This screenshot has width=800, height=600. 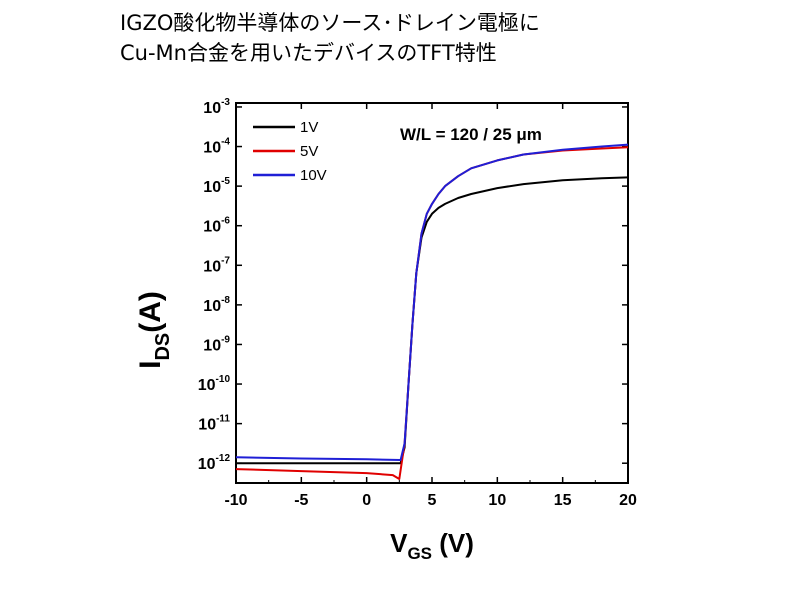 I want to click on x-axis-label-unit: (V), so click(x=453, y=543).